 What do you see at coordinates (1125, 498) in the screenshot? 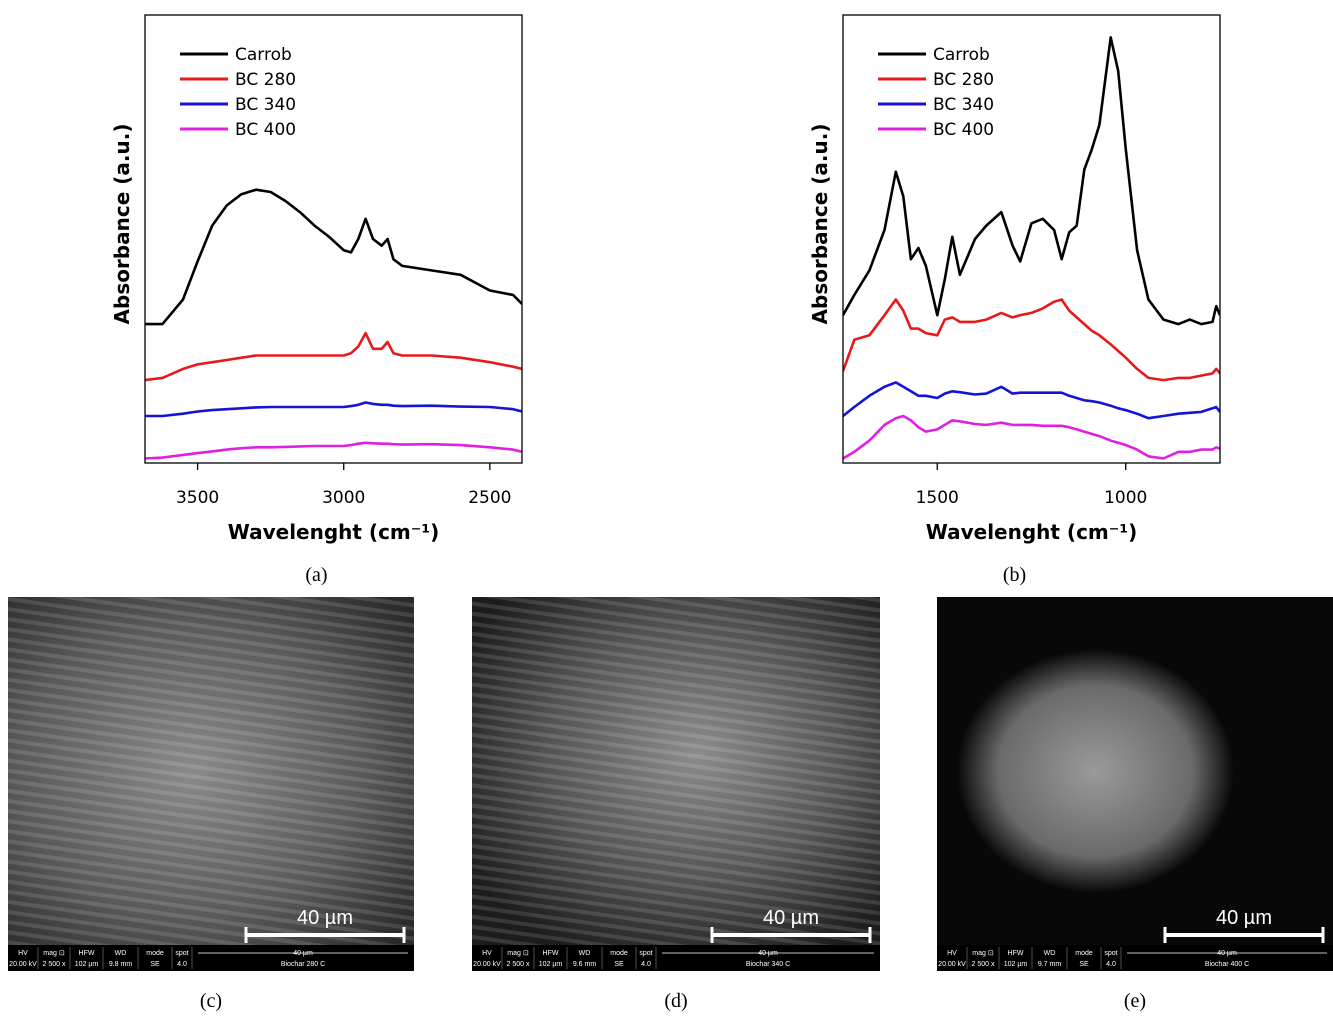
I see `x-tick-label: 1000` at bounding box center [1125, 498].